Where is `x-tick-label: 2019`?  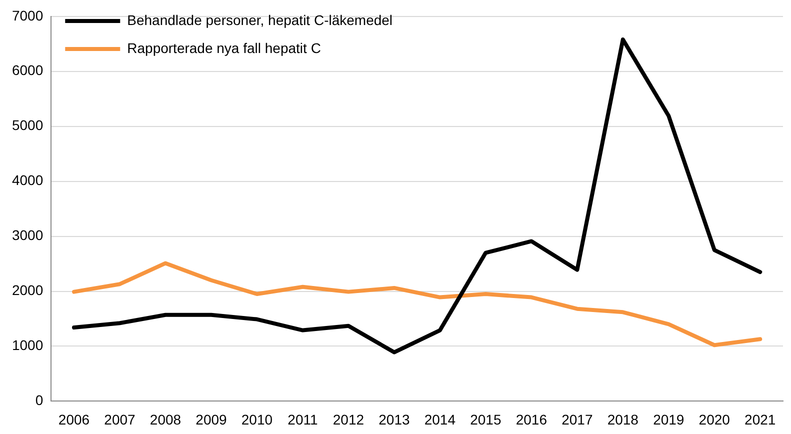
x-tick-label: 2019 is located at coordinates (668, 419).